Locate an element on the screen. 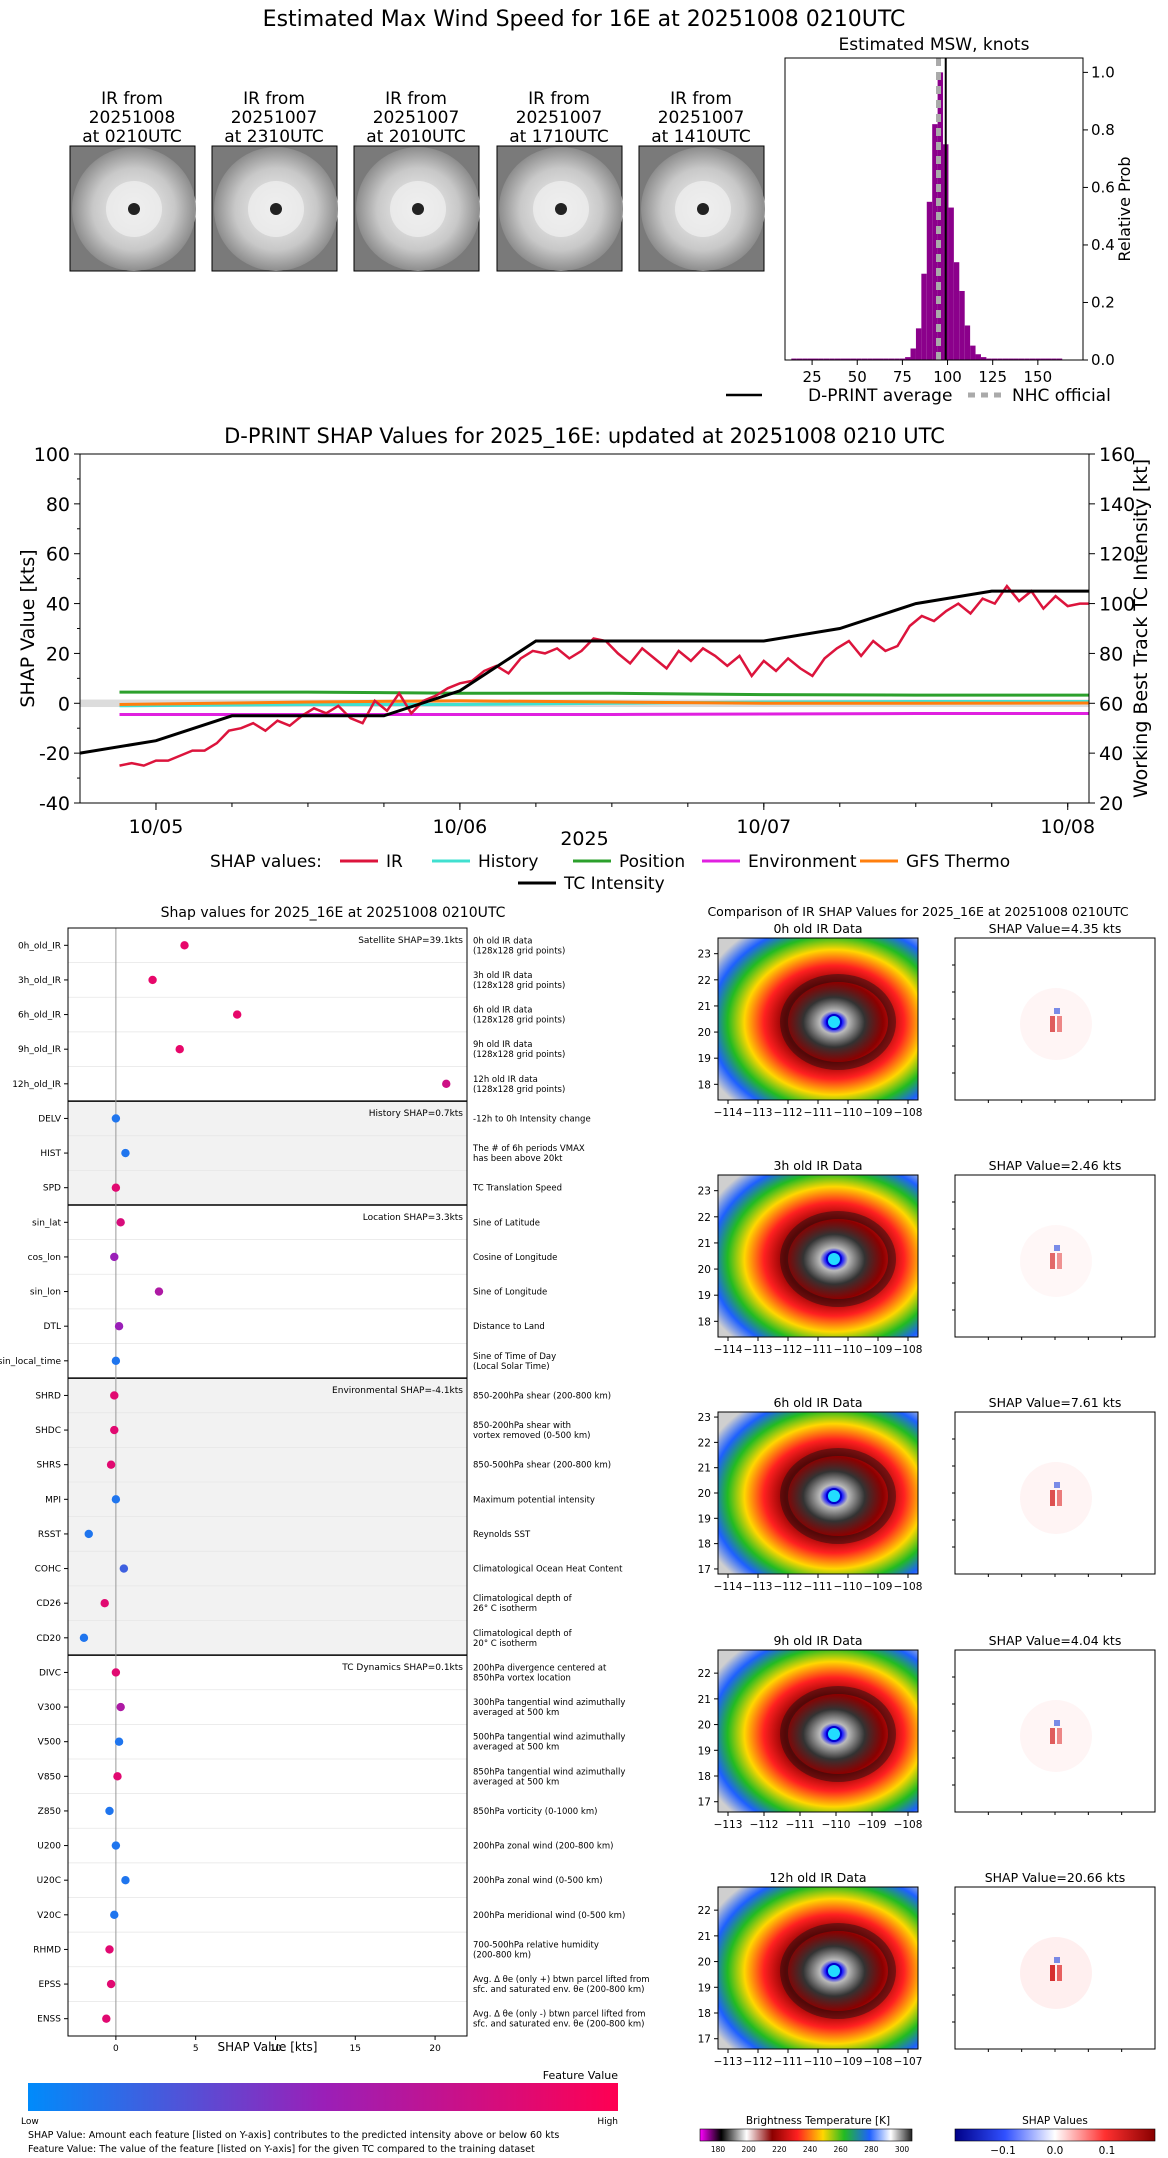  x-tick-label: −112 is located at coordinates (788, 1587).